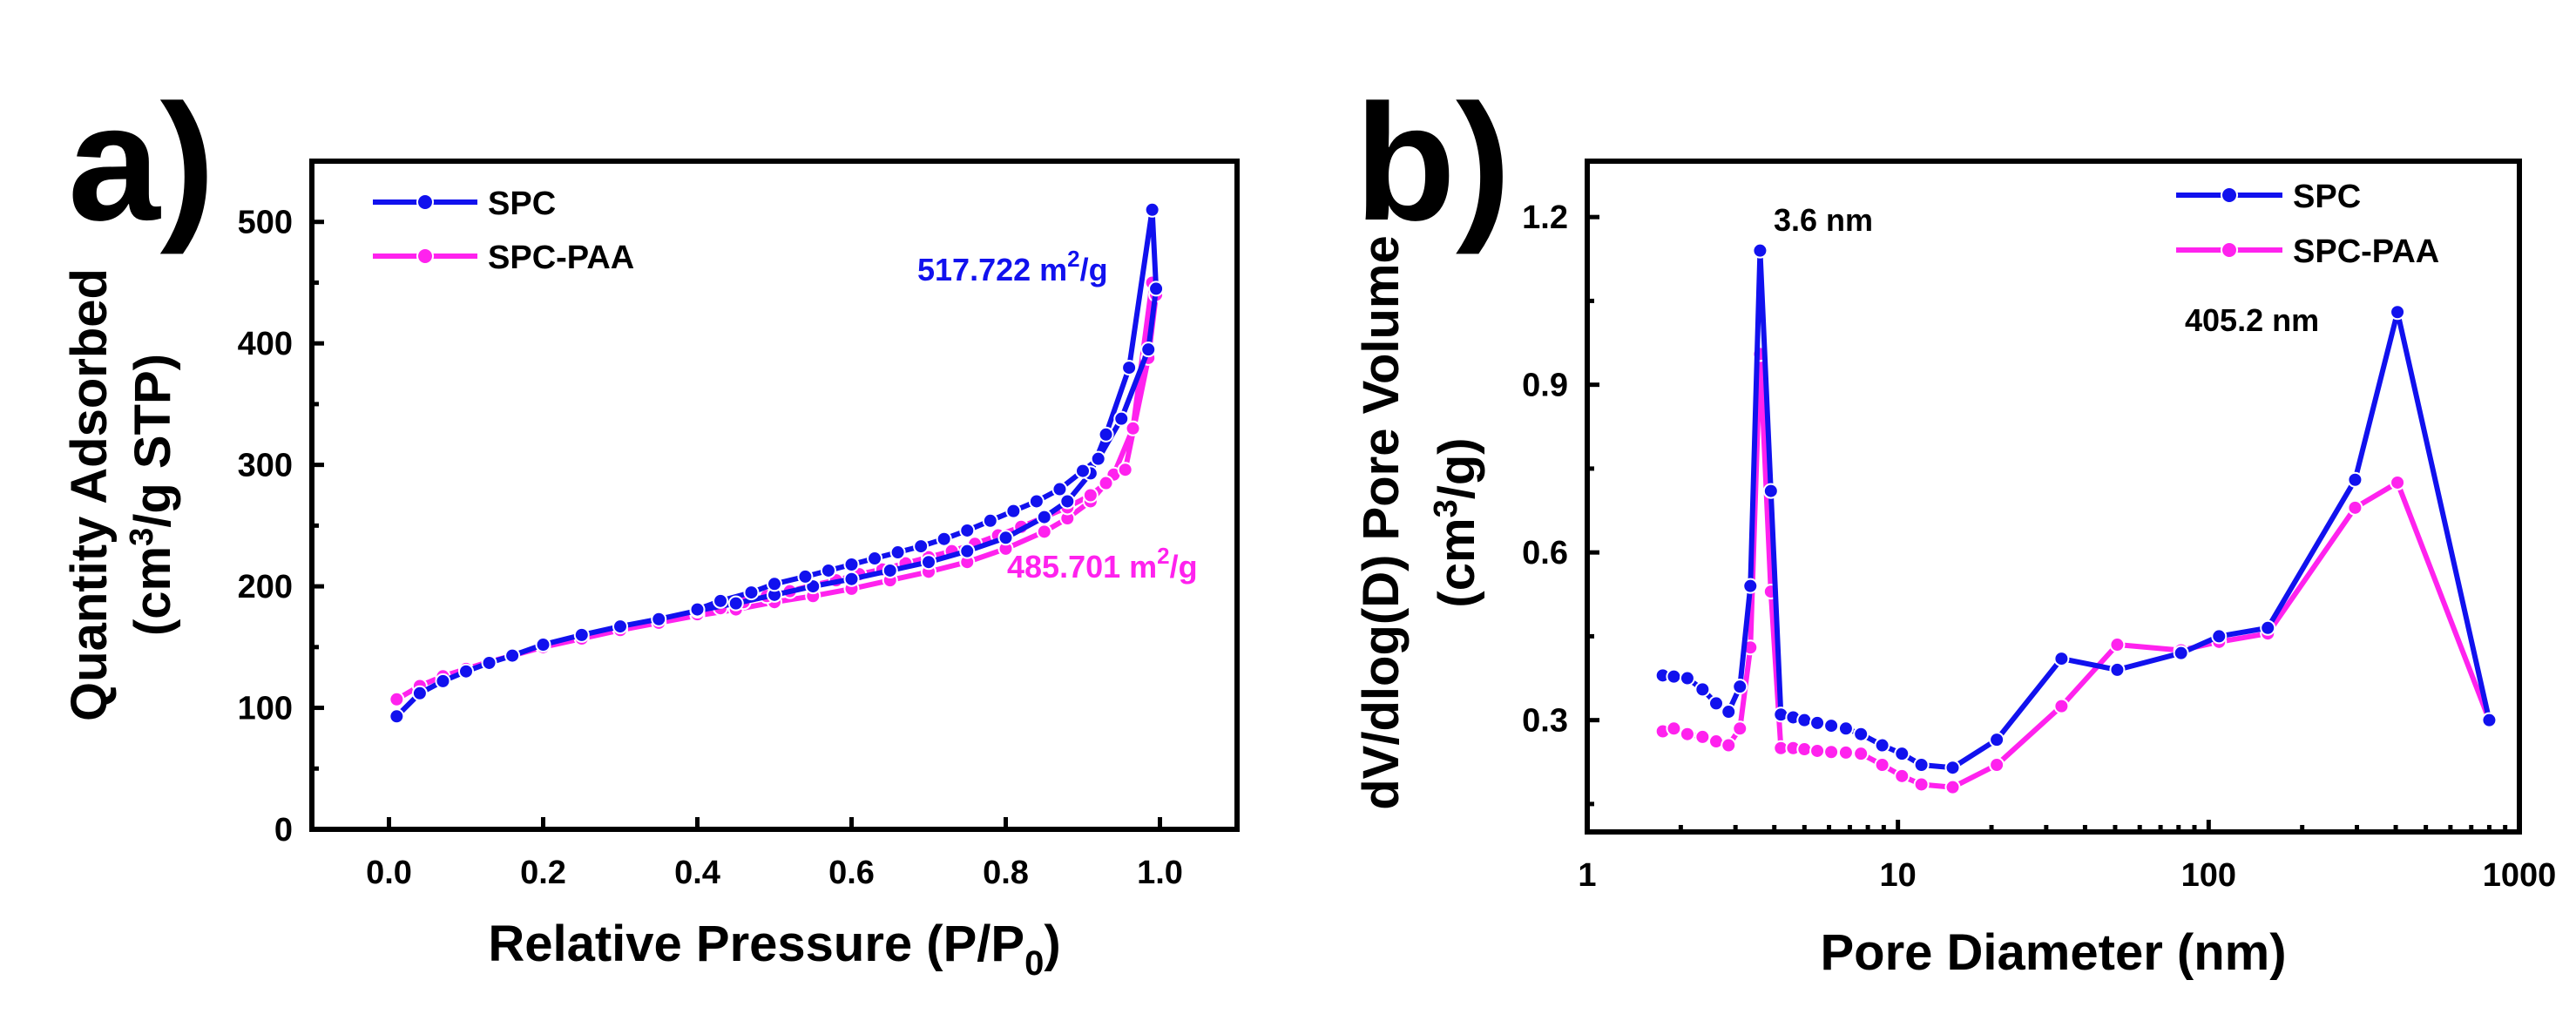 The width and height of the screenshot is (2576, 1014). Describe the element at coordinates (2076, 571) in the screenshot. I see `panel-b-series-line-spc_paa` at that location.